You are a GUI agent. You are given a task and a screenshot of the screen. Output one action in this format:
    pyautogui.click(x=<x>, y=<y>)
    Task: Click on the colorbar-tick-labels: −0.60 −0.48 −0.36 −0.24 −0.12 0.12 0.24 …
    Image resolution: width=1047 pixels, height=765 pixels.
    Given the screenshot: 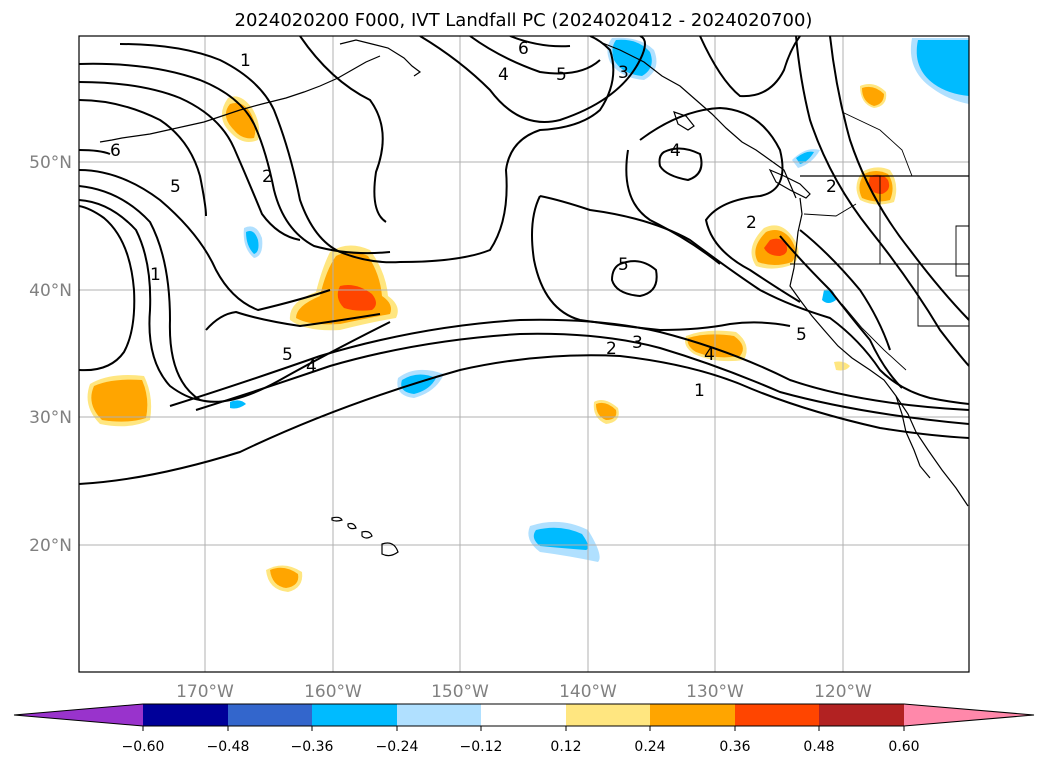 What is the action you would take?
    pyautogui.click(x=521, y=747)
    